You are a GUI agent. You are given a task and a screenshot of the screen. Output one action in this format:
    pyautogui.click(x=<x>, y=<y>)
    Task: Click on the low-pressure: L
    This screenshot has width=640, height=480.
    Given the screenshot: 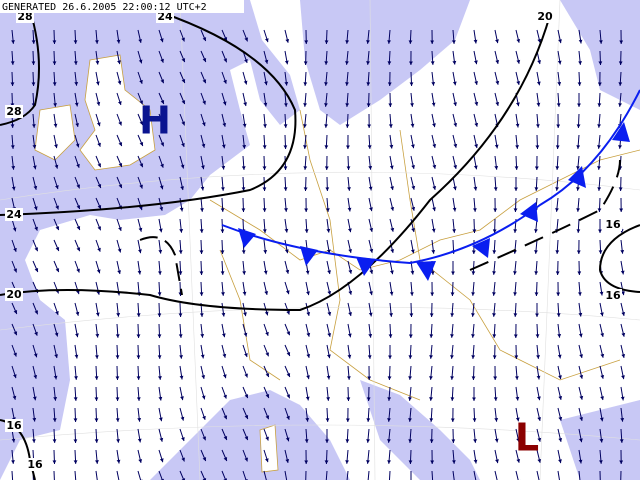 What is the action you would take?
    pyautogui.click(x=527, y=438)
    